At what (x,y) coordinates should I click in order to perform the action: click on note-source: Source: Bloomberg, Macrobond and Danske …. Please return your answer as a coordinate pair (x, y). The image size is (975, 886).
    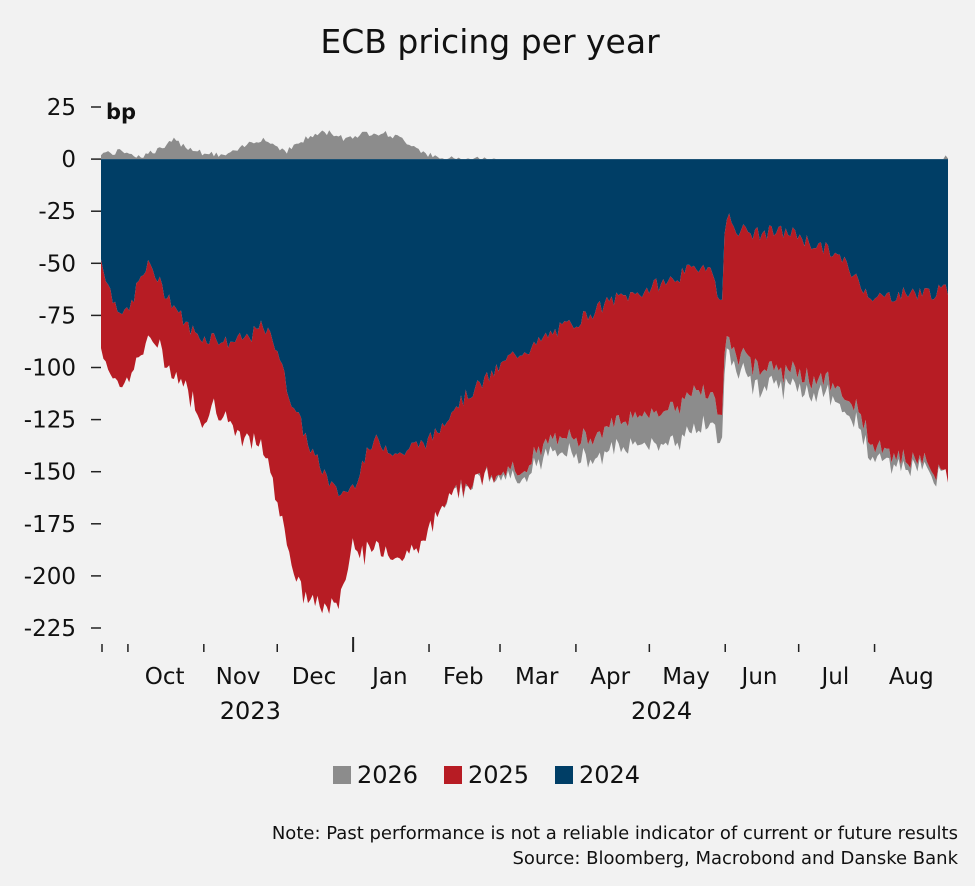
    Looking at the image, I should click on (736, 858).